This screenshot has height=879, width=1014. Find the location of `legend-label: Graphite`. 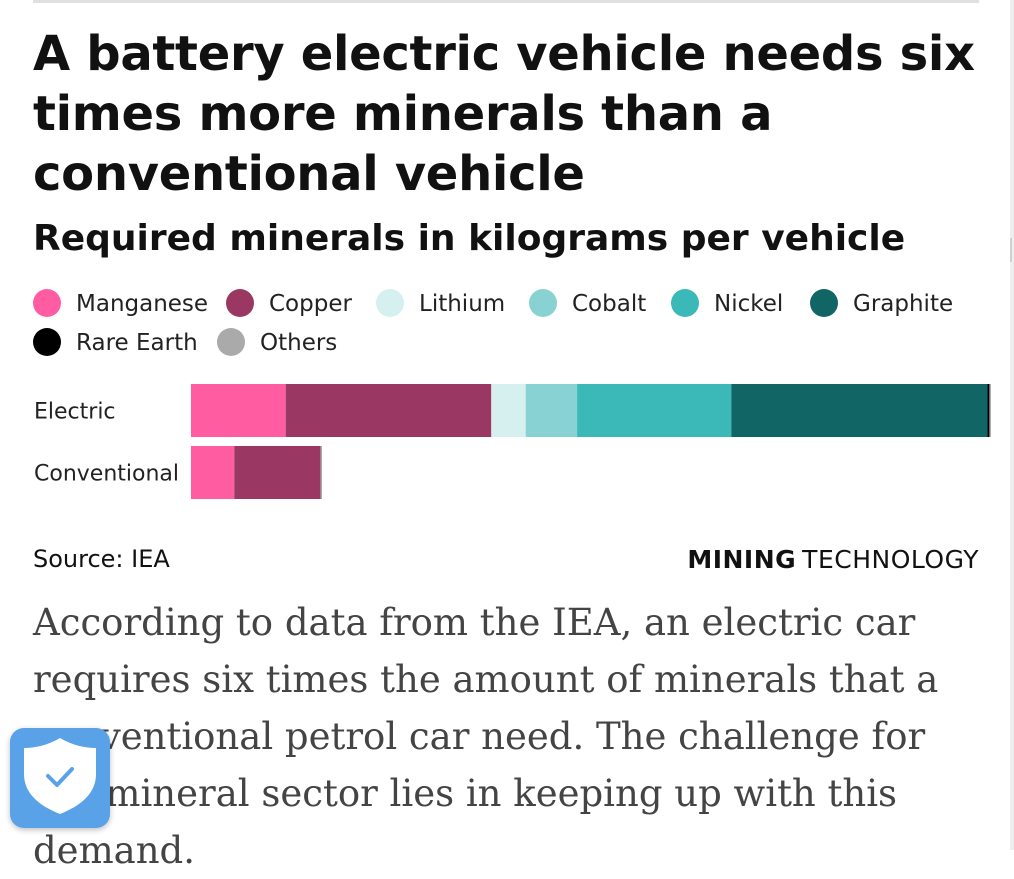

legend-label: Graphite is located at coordinates (903, 304).